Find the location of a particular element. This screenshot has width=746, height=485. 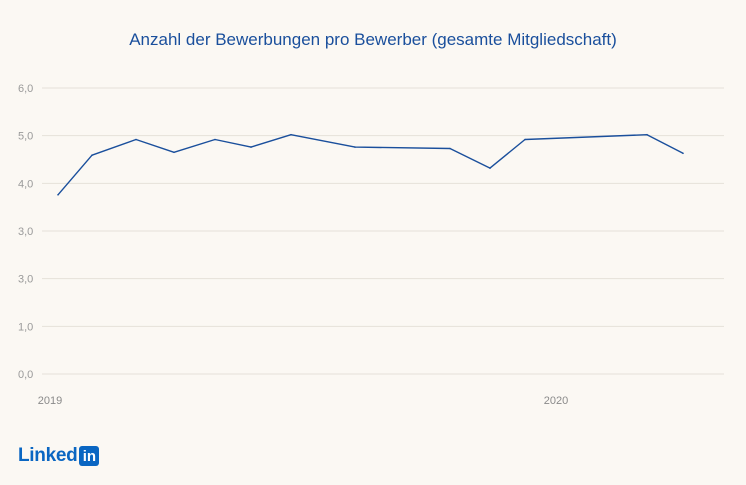

y-tick-label: 6,0 is located at coordinates (25, 89).